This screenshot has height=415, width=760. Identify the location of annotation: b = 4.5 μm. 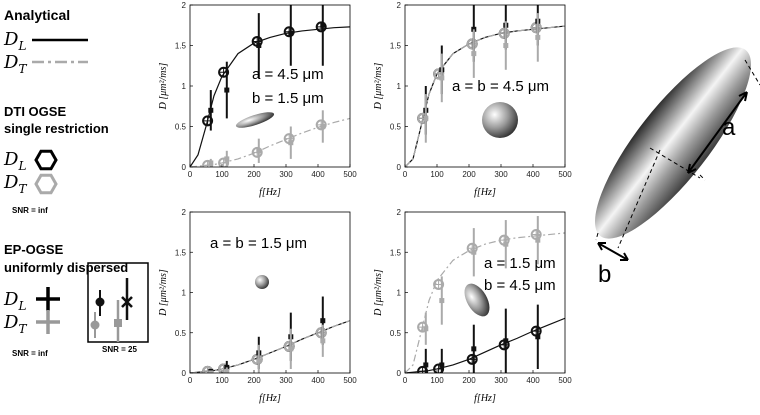
(520, 285).